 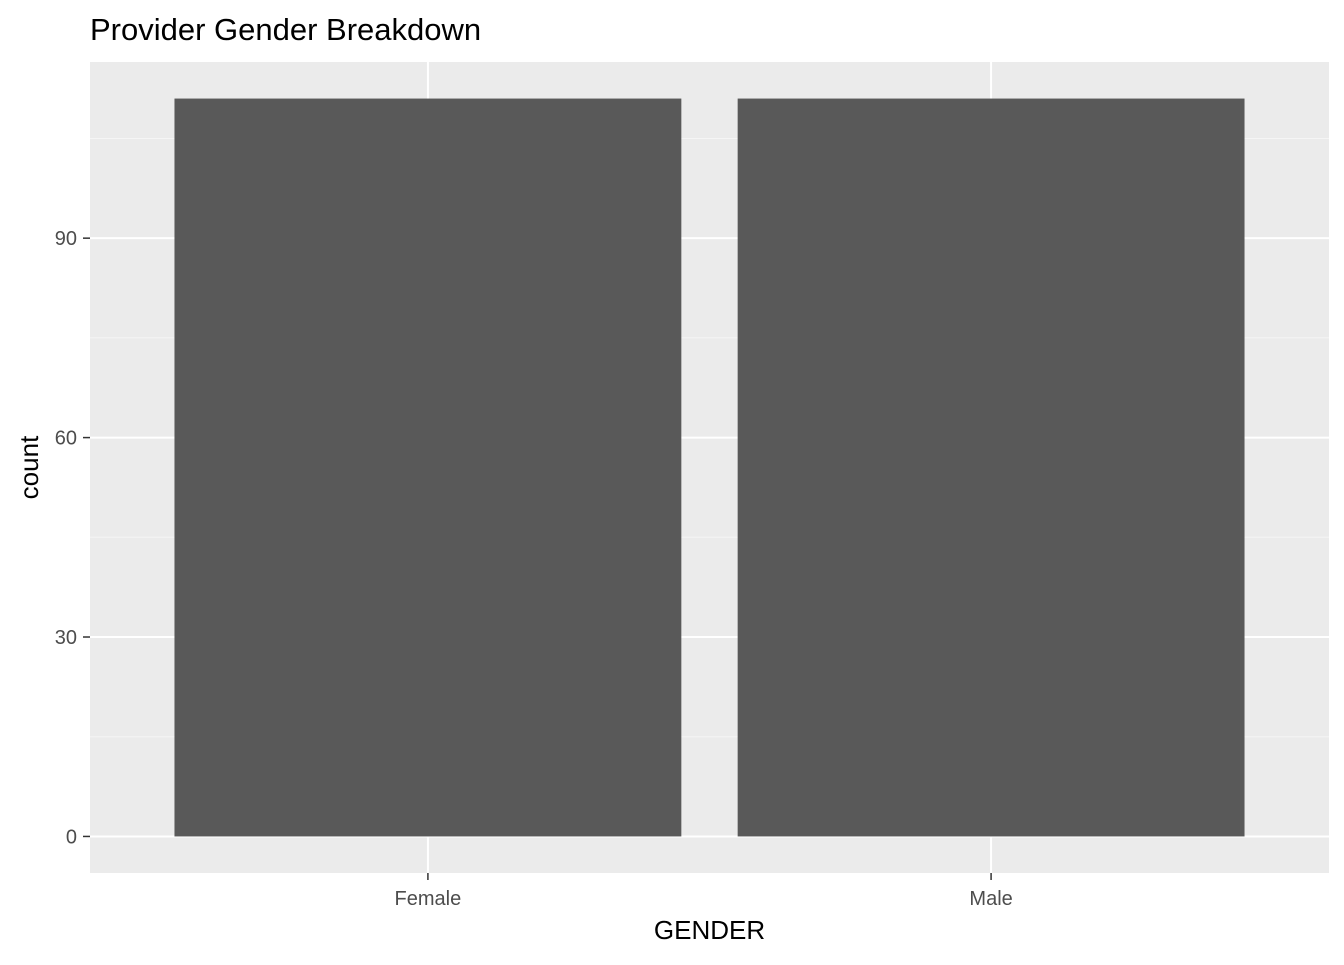 I want to click on chart-title: Provider Gender Breakdown, so click(x=285, y=29).